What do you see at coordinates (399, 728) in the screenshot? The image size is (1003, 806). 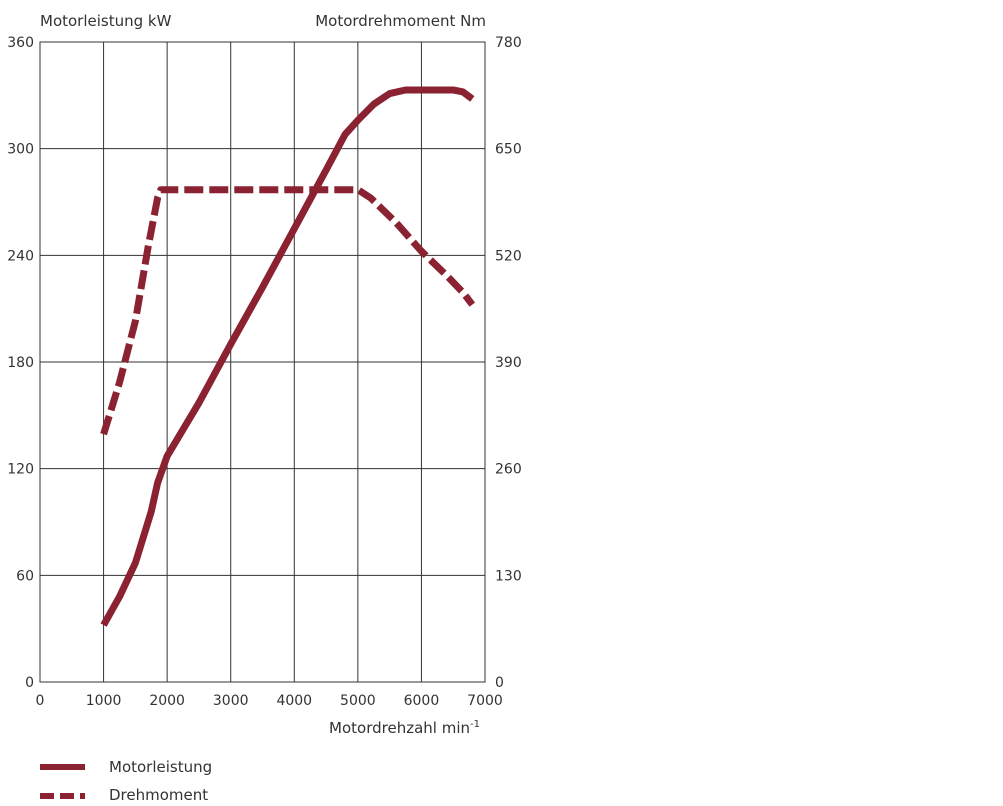 I see `x-axis-label-text: Motordrehzahl min` at bounding box center [399, 728].